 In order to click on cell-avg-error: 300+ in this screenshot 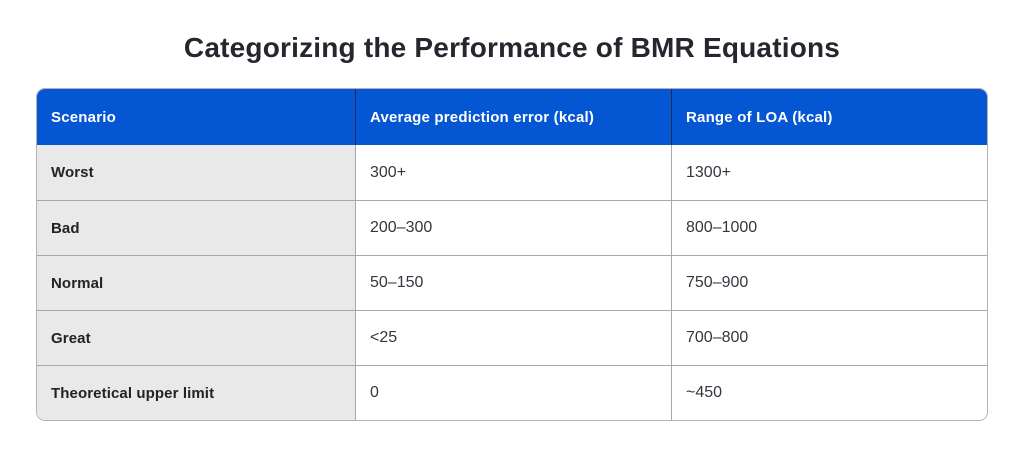, I will do `click(513, 172)`.